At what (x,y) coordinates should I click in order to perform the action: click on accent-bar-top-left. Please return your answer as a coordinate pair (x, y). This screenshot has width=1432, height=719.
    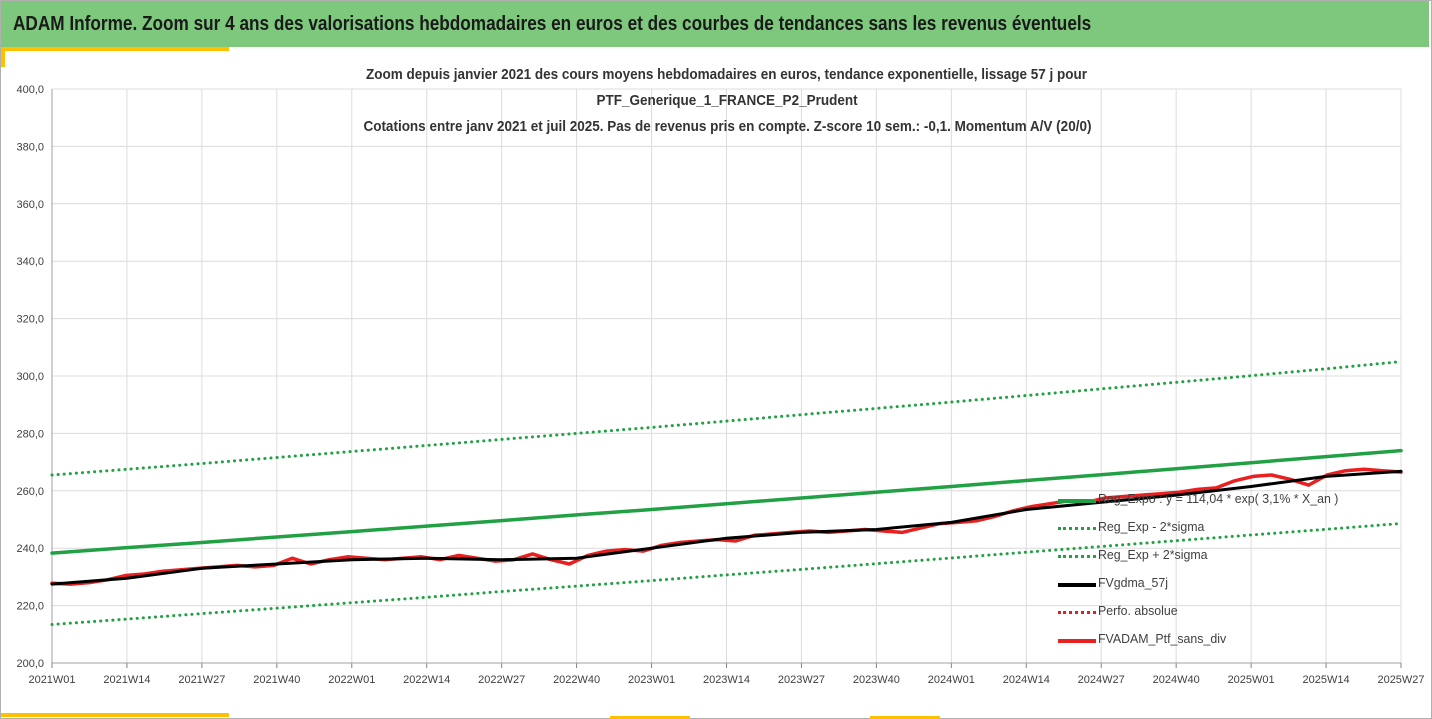
    Looking at the image, I should click on (115, 49).